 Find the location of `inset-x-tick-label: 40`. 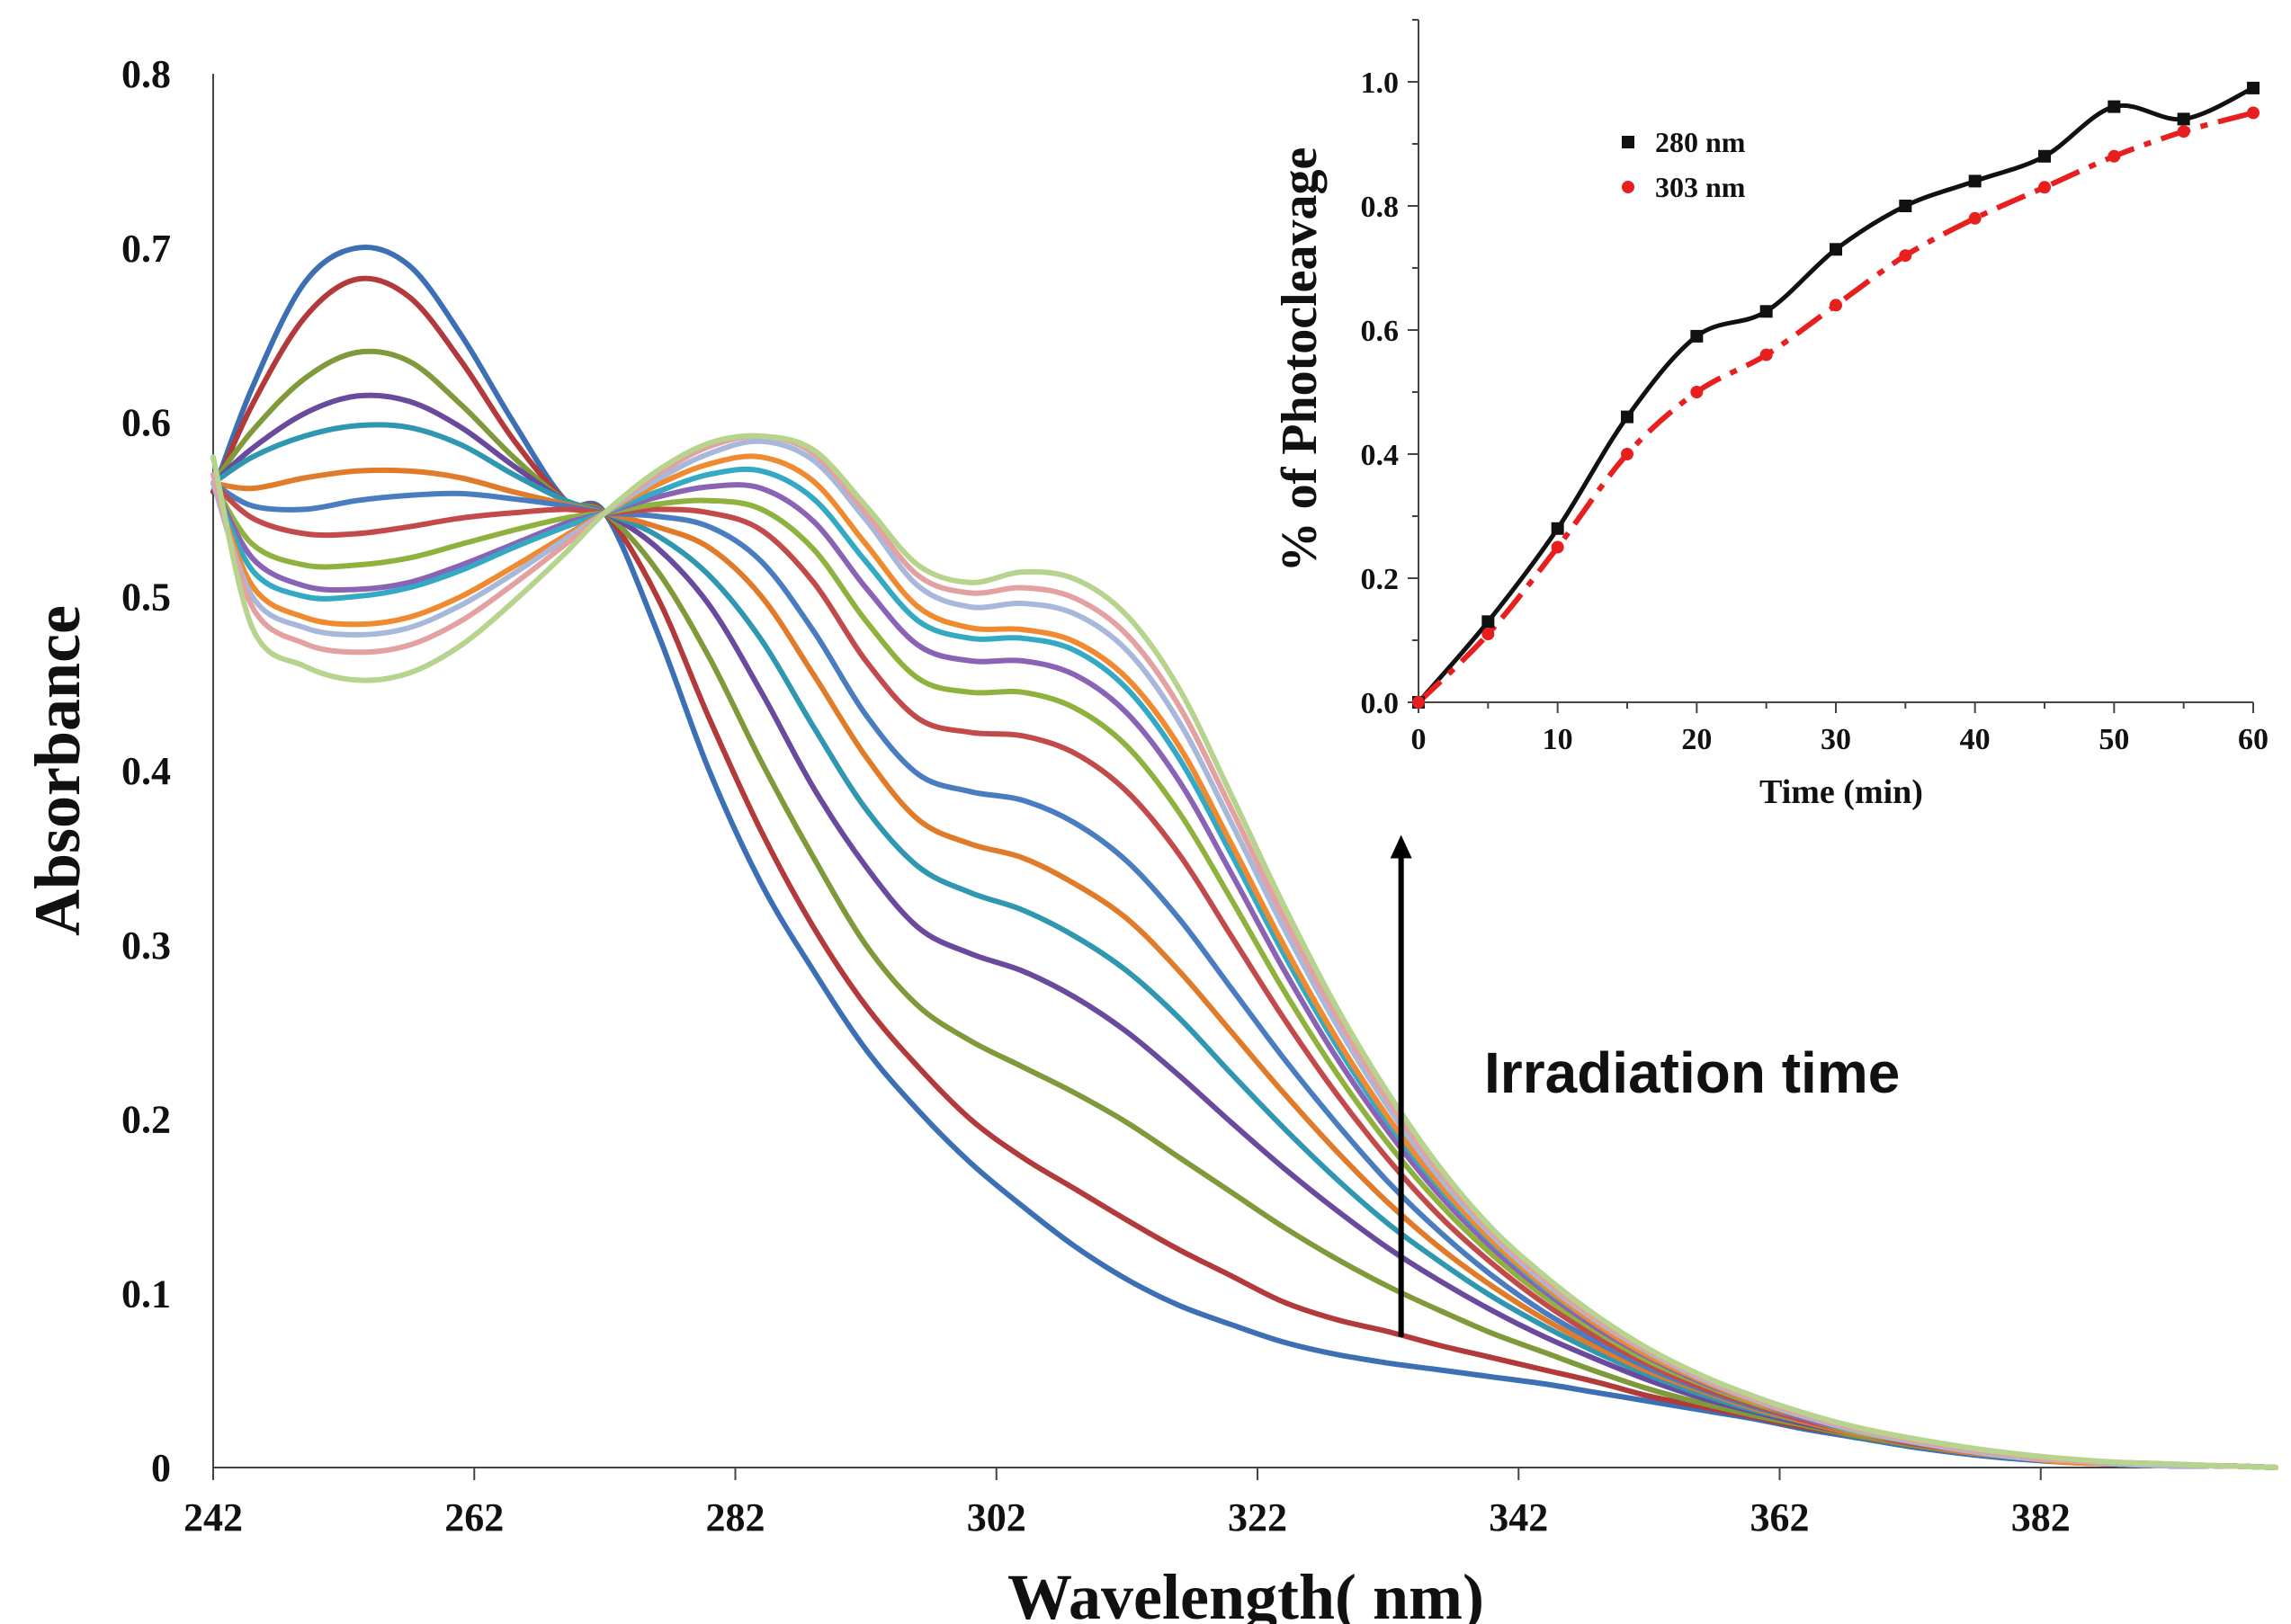

inset-x-tick-label: 40 is located at coordinates (1976, 739).